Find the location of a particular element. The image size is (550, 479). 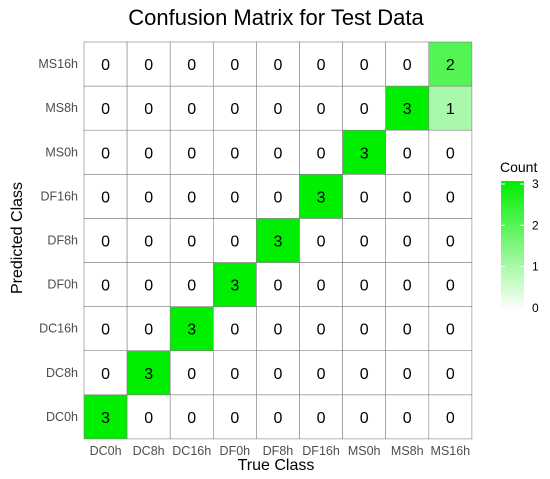

y-tick-label: MS0h is located at coordinates (61, 152).